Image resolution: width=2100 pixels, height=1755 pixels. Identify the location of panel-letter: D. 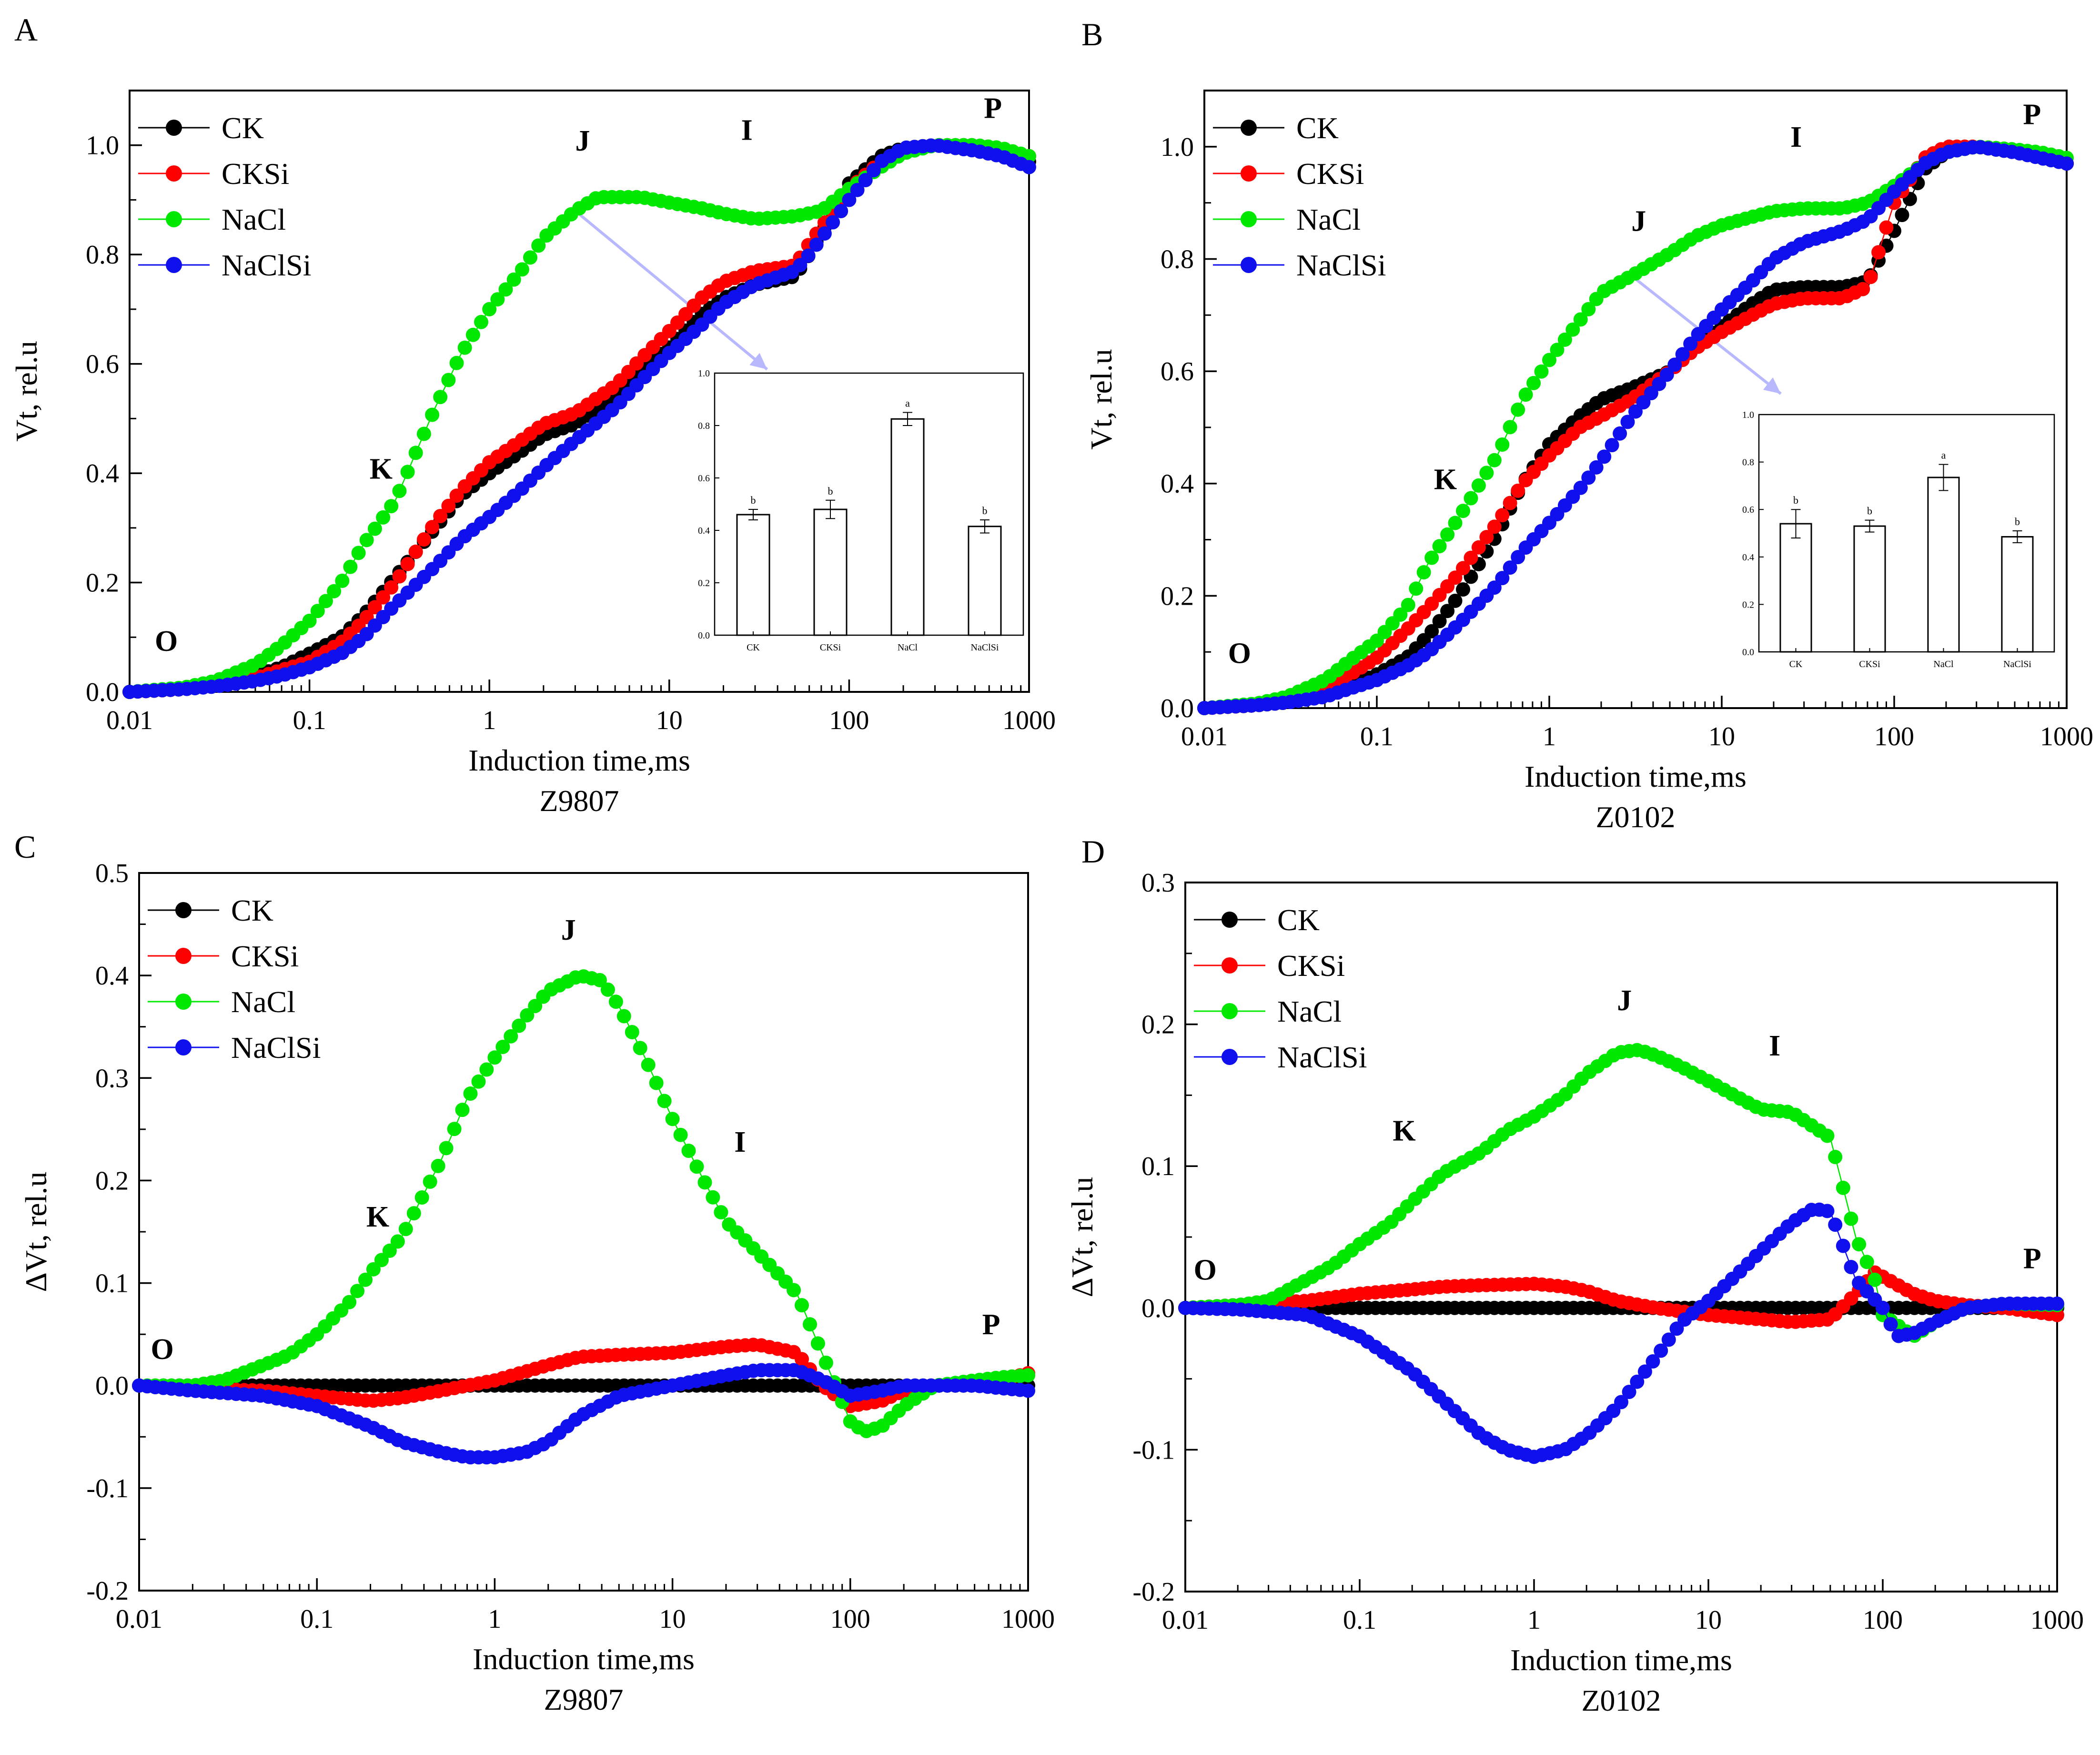
(1093, 851).